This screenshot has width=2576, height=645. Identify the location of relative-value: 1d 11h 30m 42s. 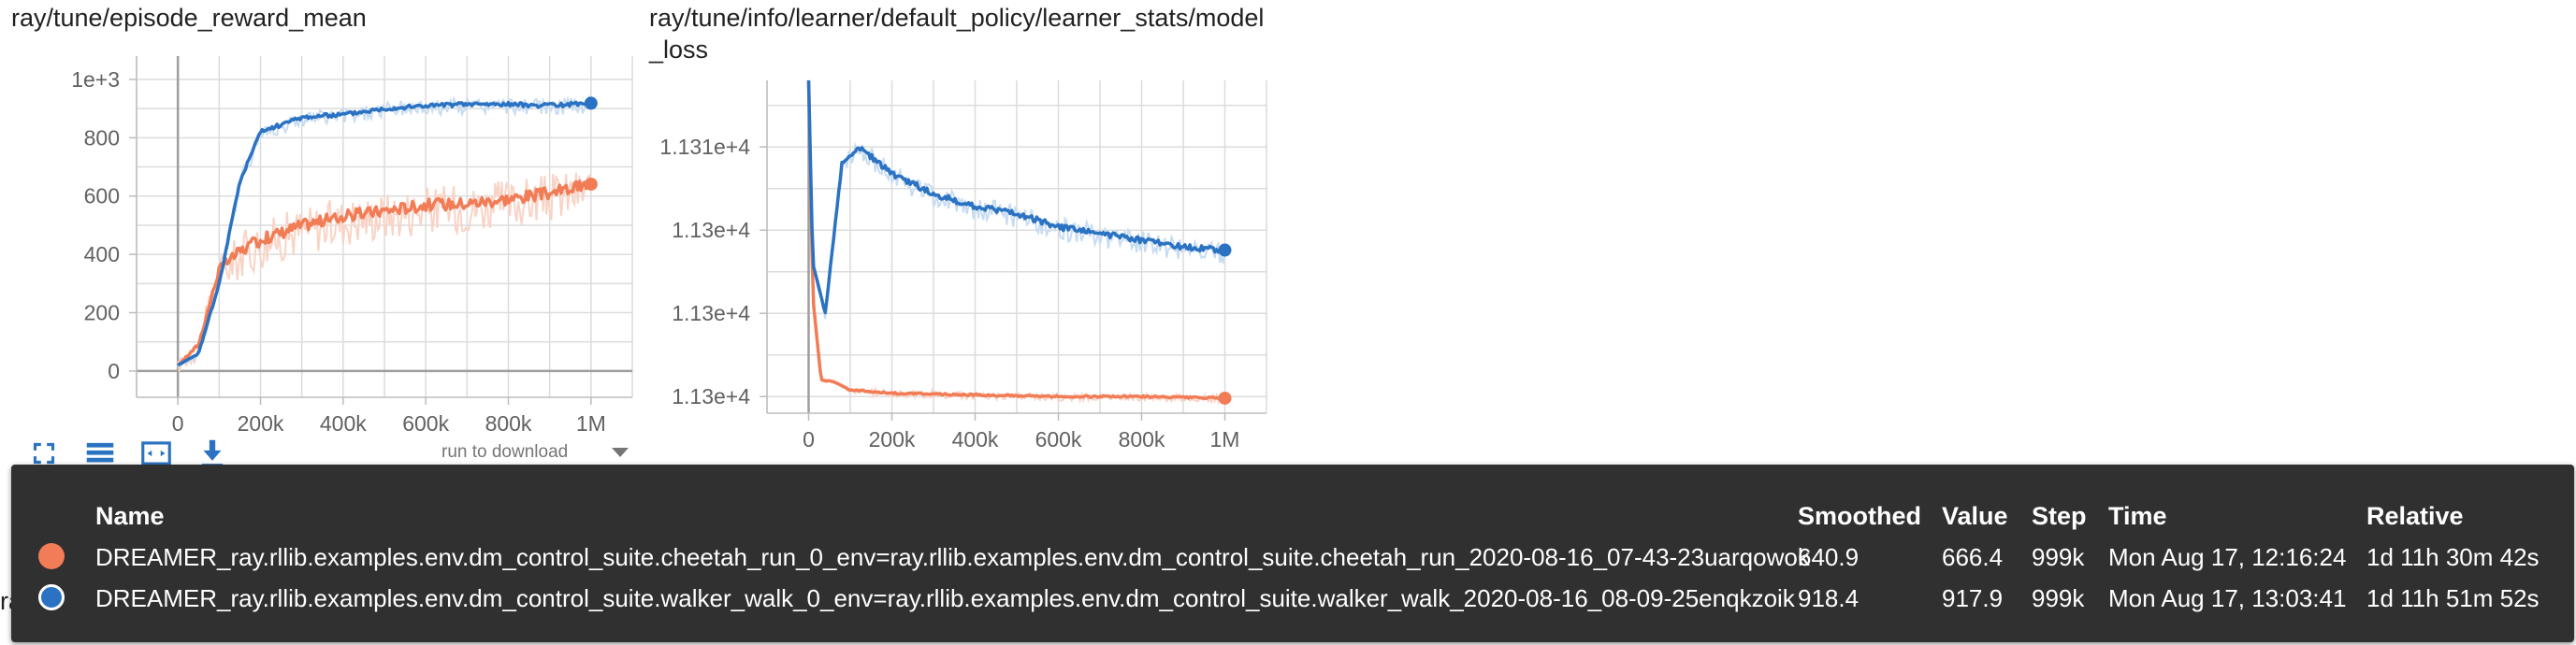
(2453, 557).